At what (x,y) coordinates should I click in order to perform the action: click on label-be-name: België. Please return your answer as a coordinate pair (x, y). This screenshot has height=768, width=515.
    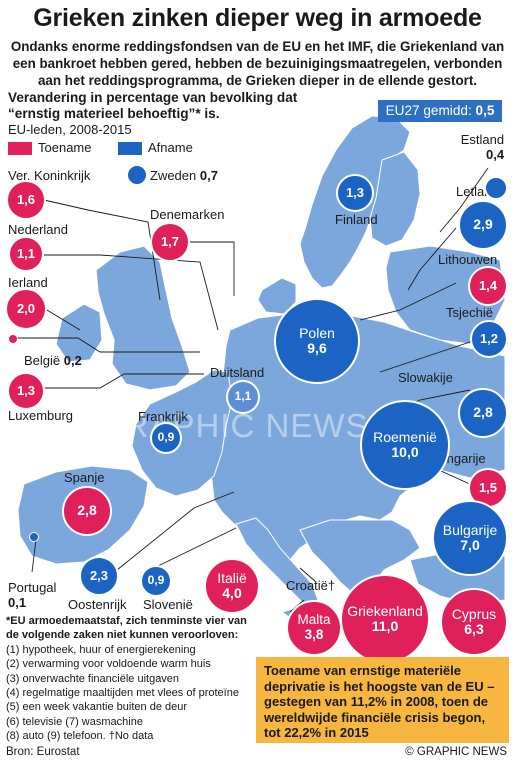
    Looking at the image, I should click on (42, 360).